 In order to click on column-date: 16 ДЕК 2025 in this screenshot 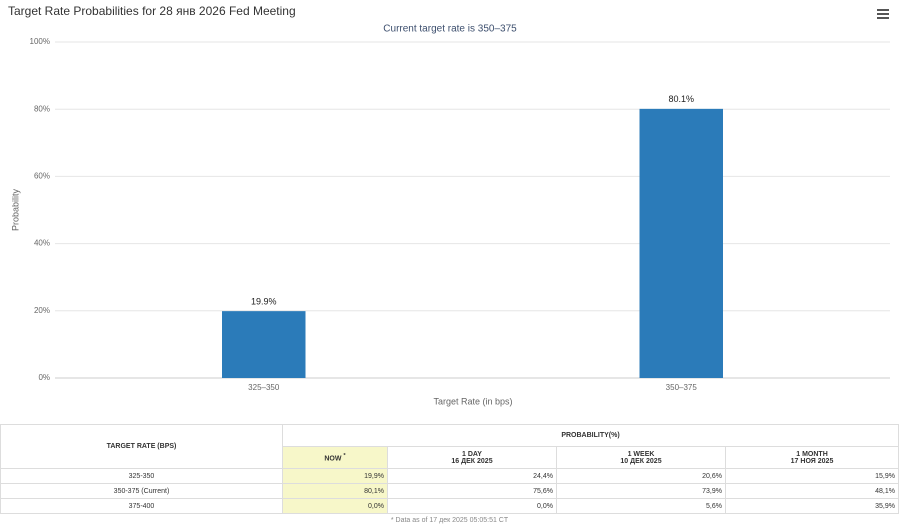, I will do `click(472, 461)`.